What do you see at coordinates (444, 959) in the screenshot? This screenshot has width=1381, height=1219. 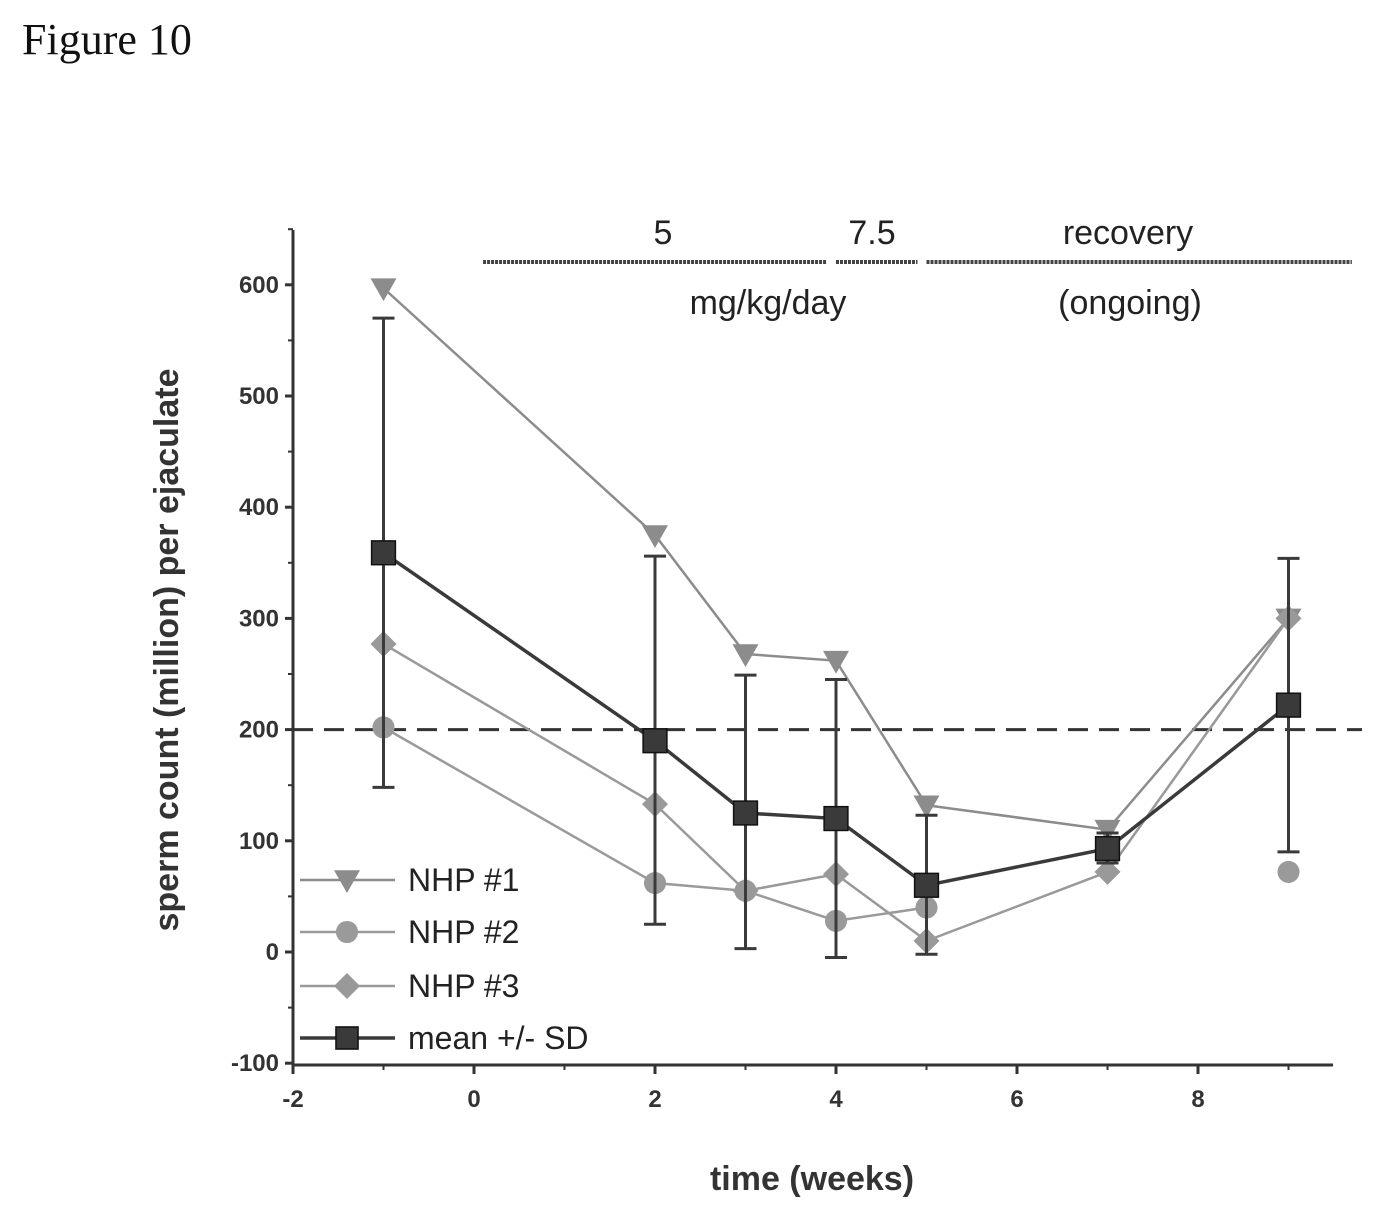 I see `legend: NHP #1 NHP #2 NHP #3 mean +/- SD` at bounding box center [444, 959].